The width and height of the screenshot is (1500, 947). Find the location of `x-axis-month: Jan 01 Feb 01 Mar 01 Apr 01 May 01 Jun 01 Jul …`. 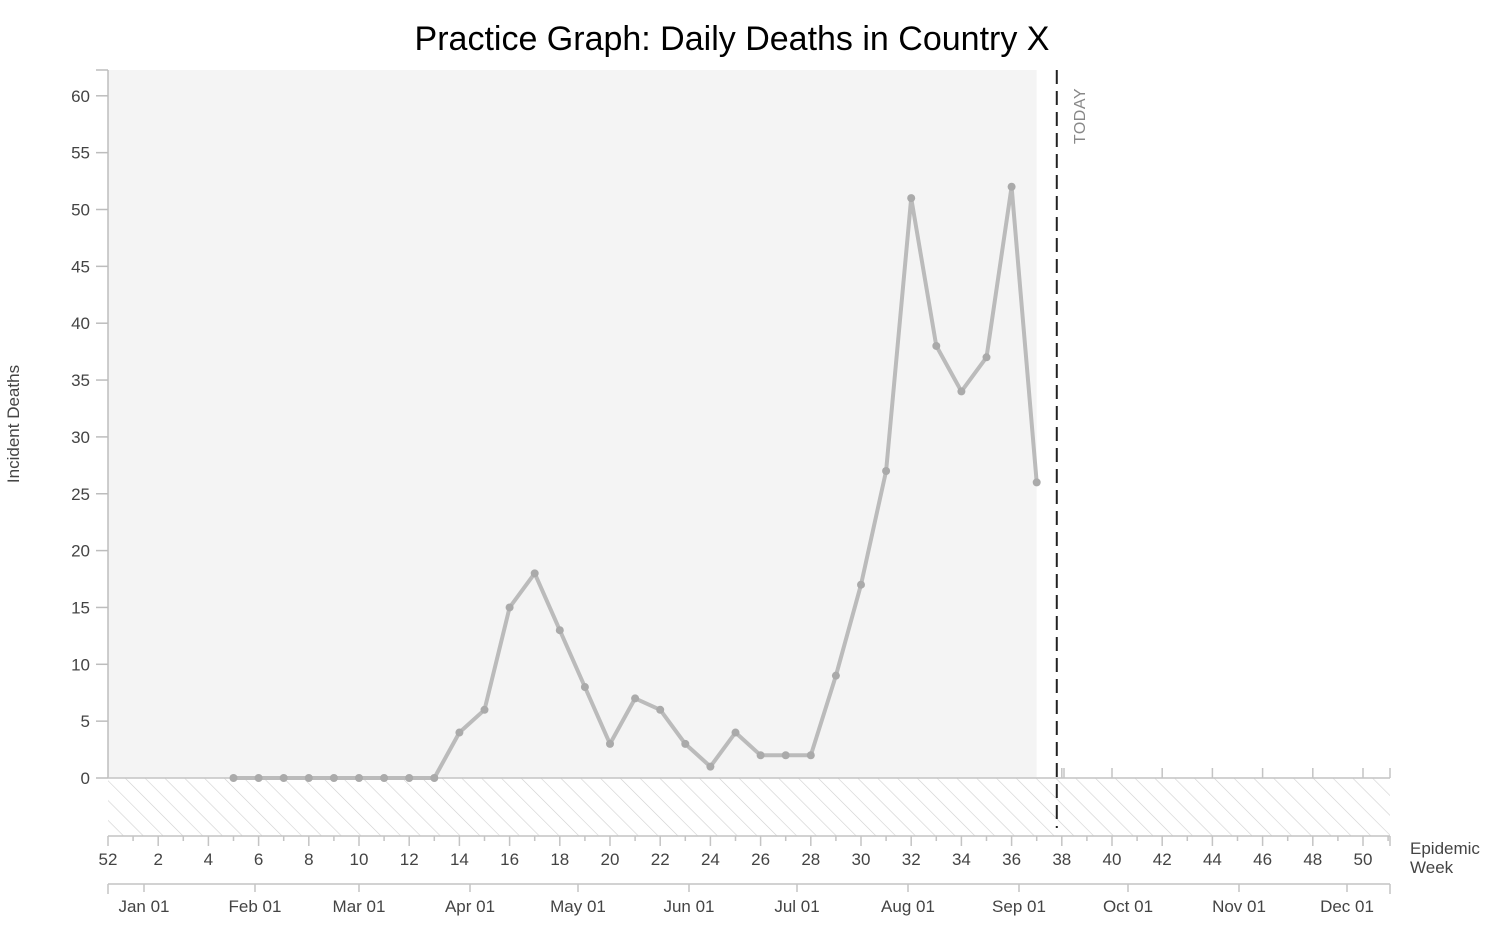

x-axis-month: Jan 01 Feb 01 Mar 01 Apr 01 May 01 Jun 01 Jul … is located at coordinates (749, 899).